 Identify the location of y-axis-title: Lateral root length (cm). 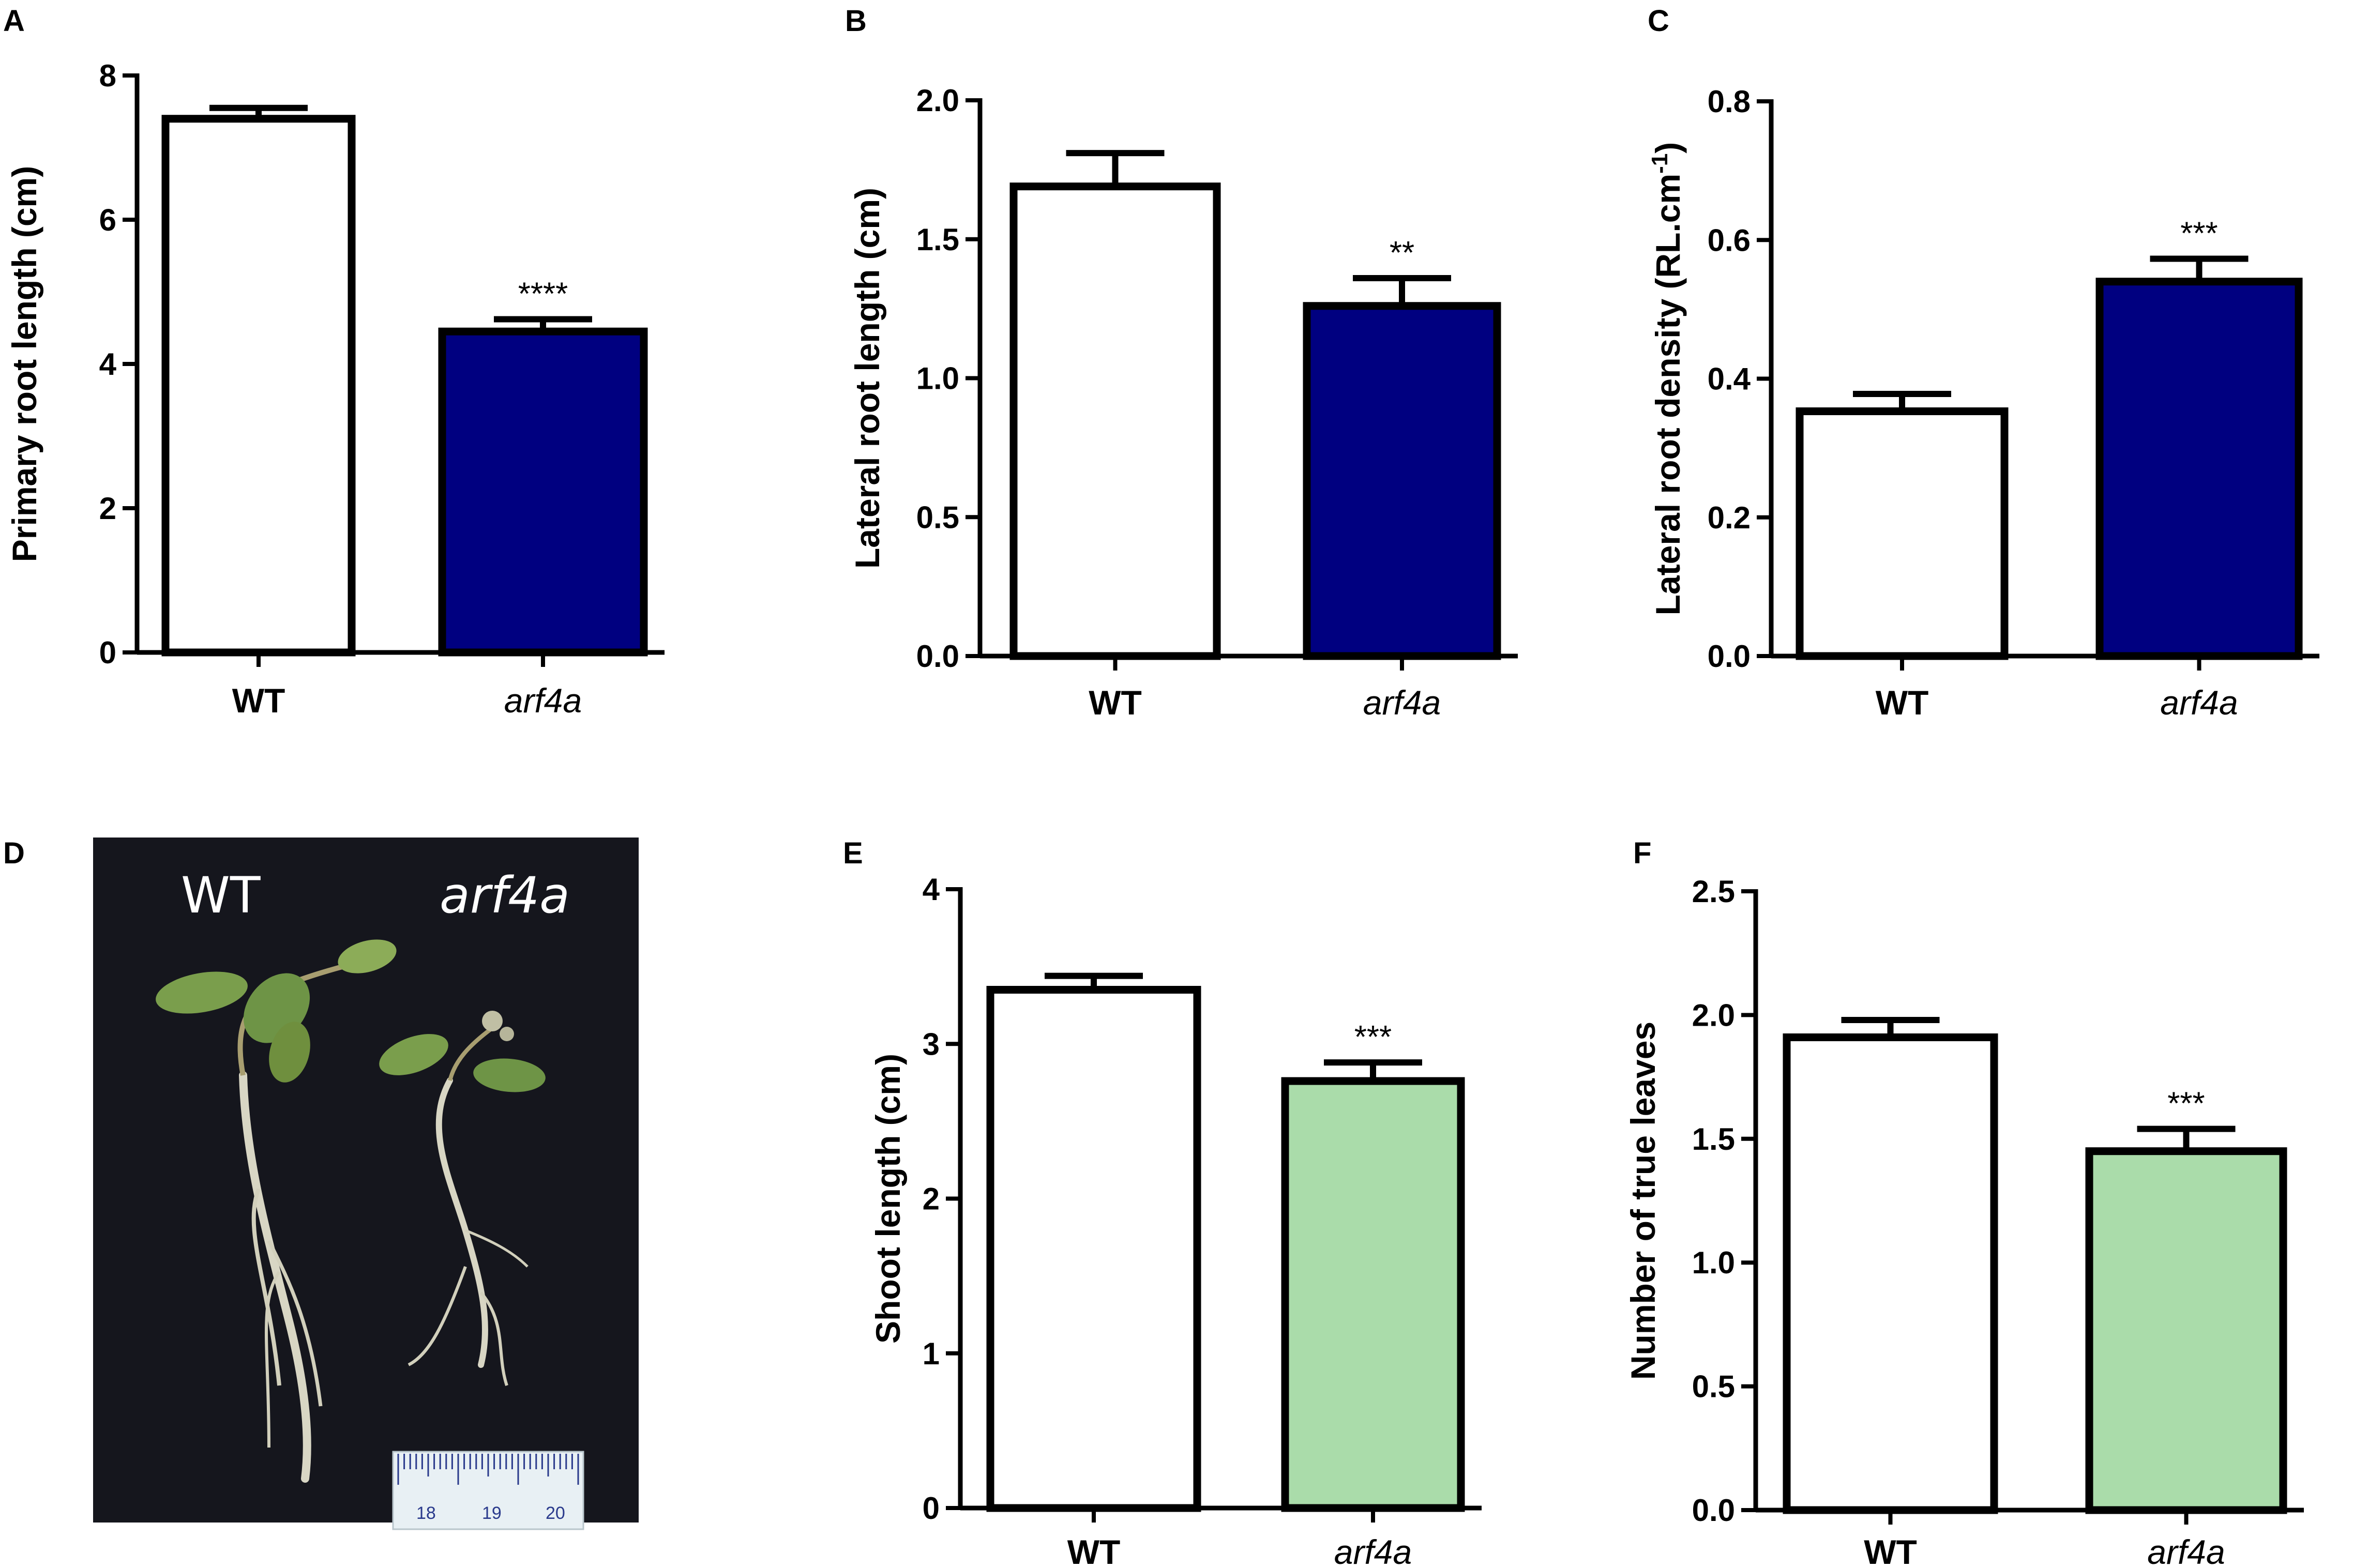
(867, 379).